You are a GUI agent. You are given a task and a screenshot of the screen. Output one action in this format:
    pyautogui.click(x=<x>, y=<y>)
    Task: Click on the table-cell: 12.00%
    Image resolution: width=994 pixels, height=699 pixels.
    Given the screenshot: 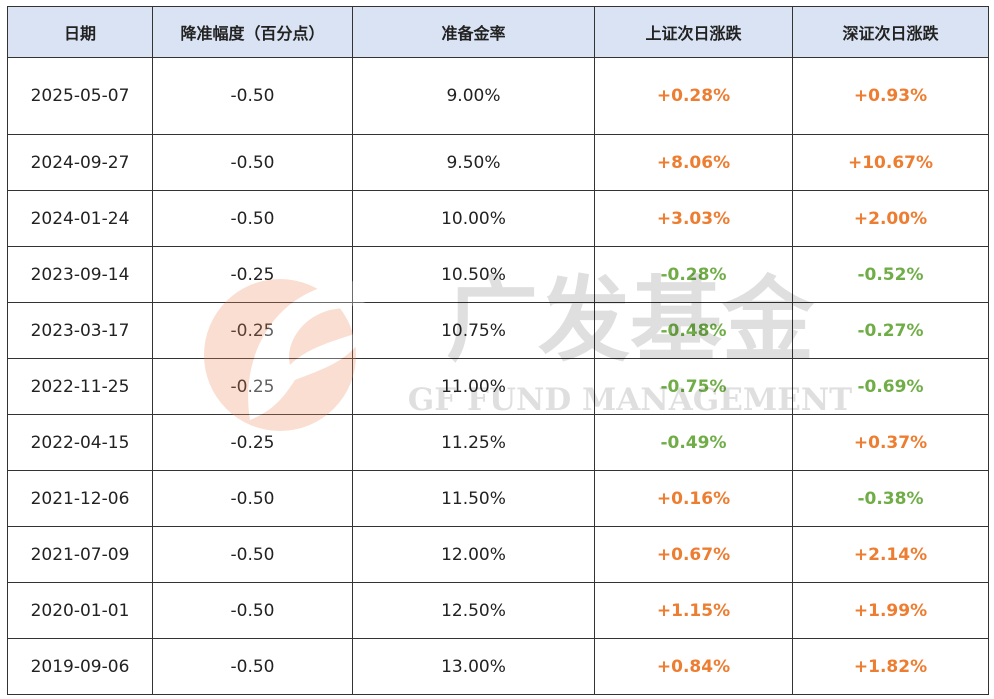 What is the action you would take?
    pyautogui.click(x=473, y=554)
    